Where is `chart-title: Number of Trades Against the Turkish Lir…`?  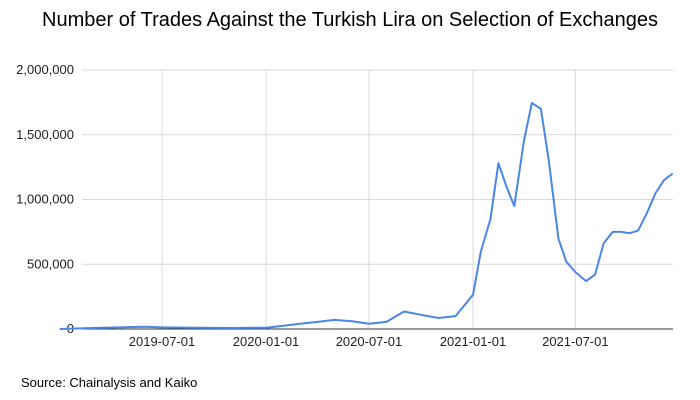 chart-title: Number of Trades Against the Turkish Lir… is located at coordinates (350, 20).